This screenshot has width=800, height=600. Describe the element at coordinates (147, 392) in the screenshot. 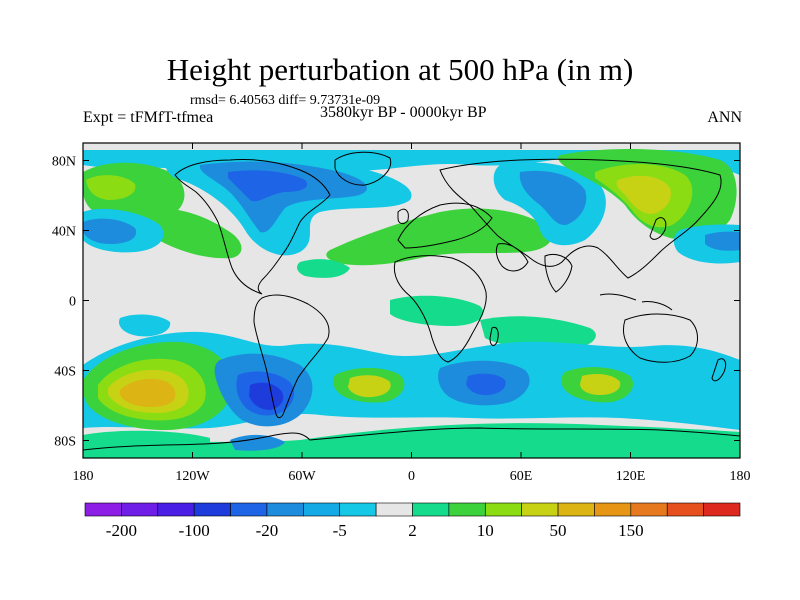

I see `contour-spacific-high-core` at that location.